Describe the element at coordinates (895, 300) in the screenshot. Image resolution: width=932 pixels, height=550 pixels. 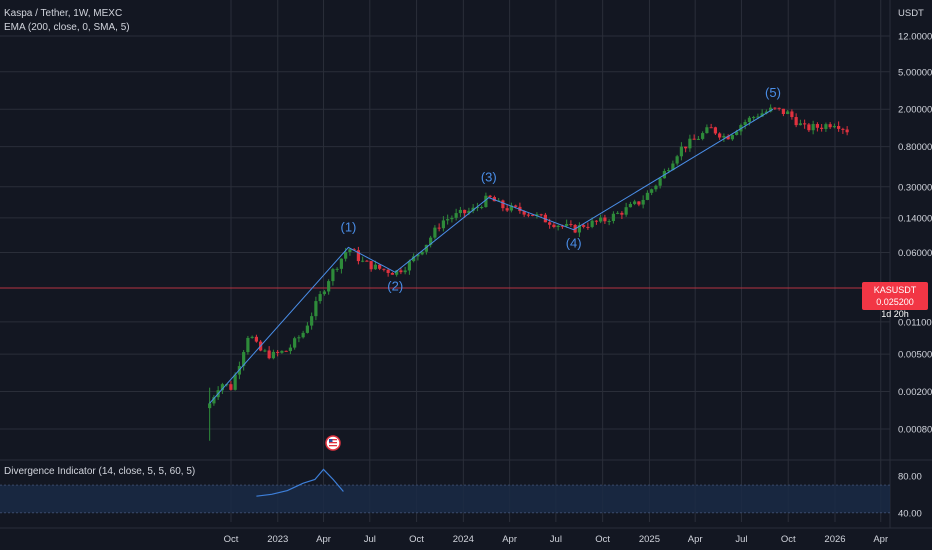
I see `last-price-tag: KASUSDT 0.025200 1d 20h` at that location.